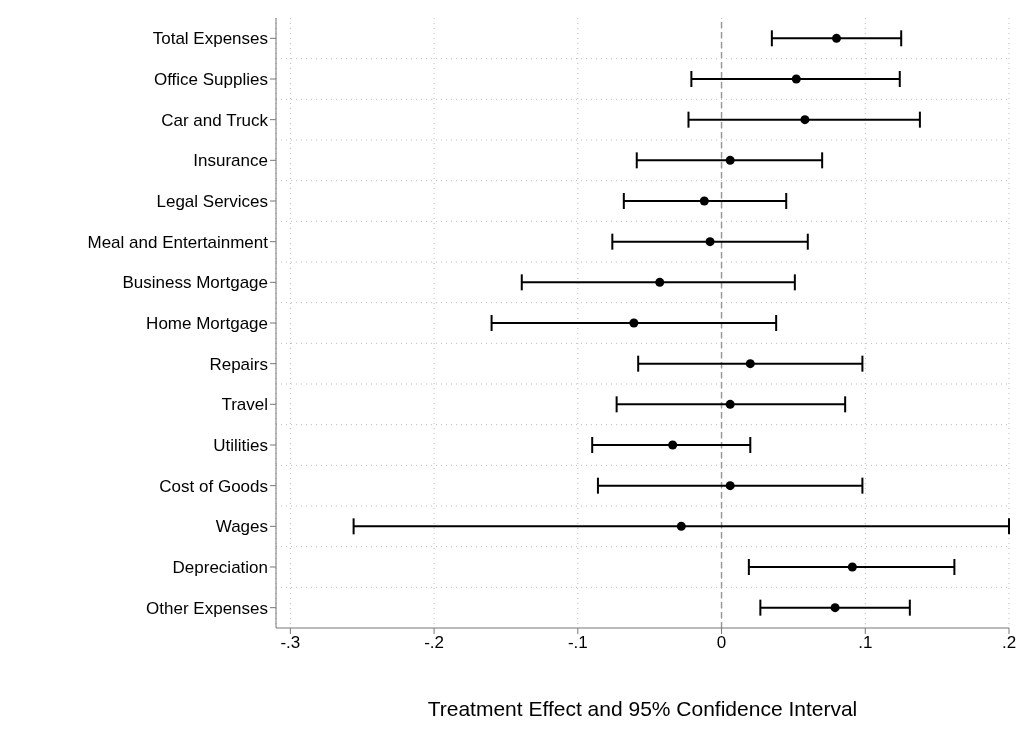  I want to click on y-tick-label: Repairs, so click(238, 364).